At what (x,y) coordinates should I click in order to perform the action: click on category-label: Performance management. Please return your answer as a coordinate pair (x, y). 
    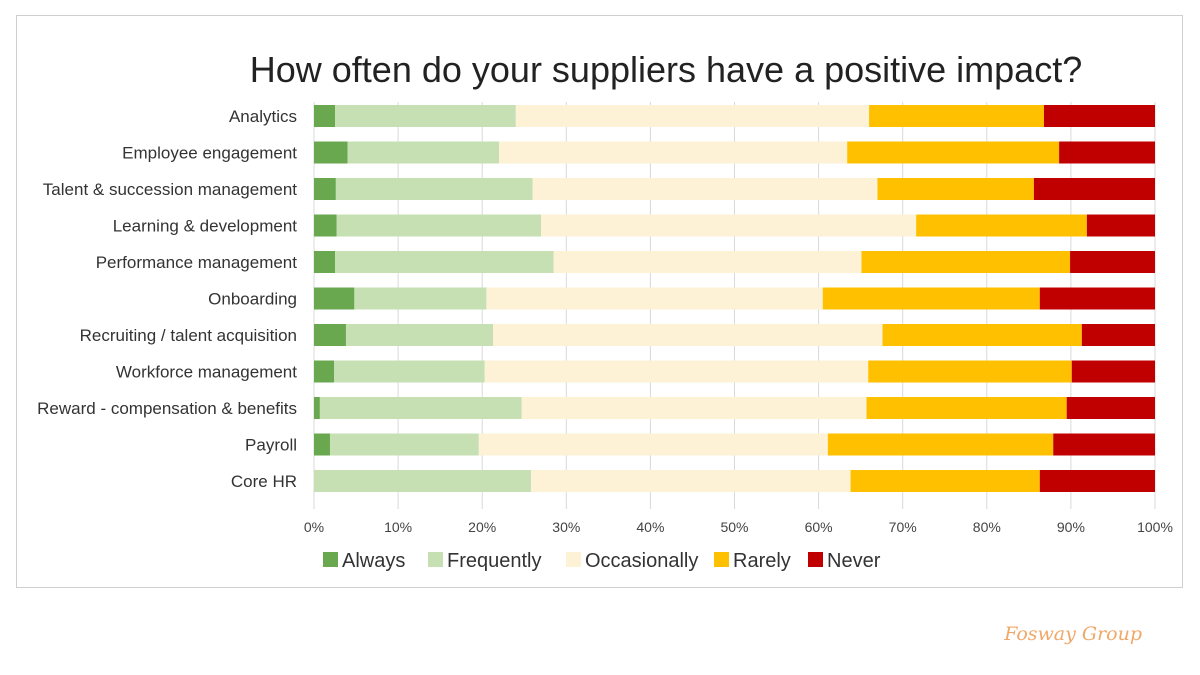
    Looking at the image, I should click on (197, 262).